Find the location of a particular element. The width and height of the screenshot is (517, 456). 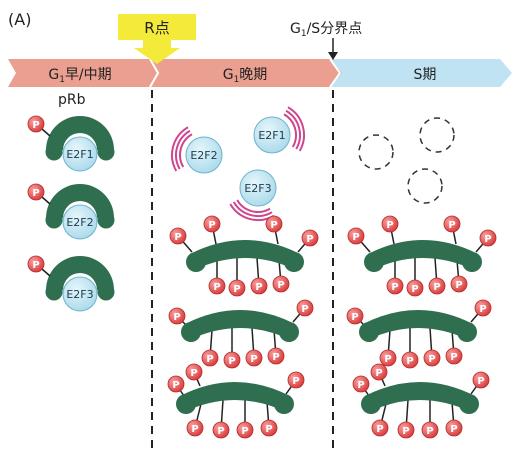

e2f-free: E2F2 is located at coordinates (204, 155).